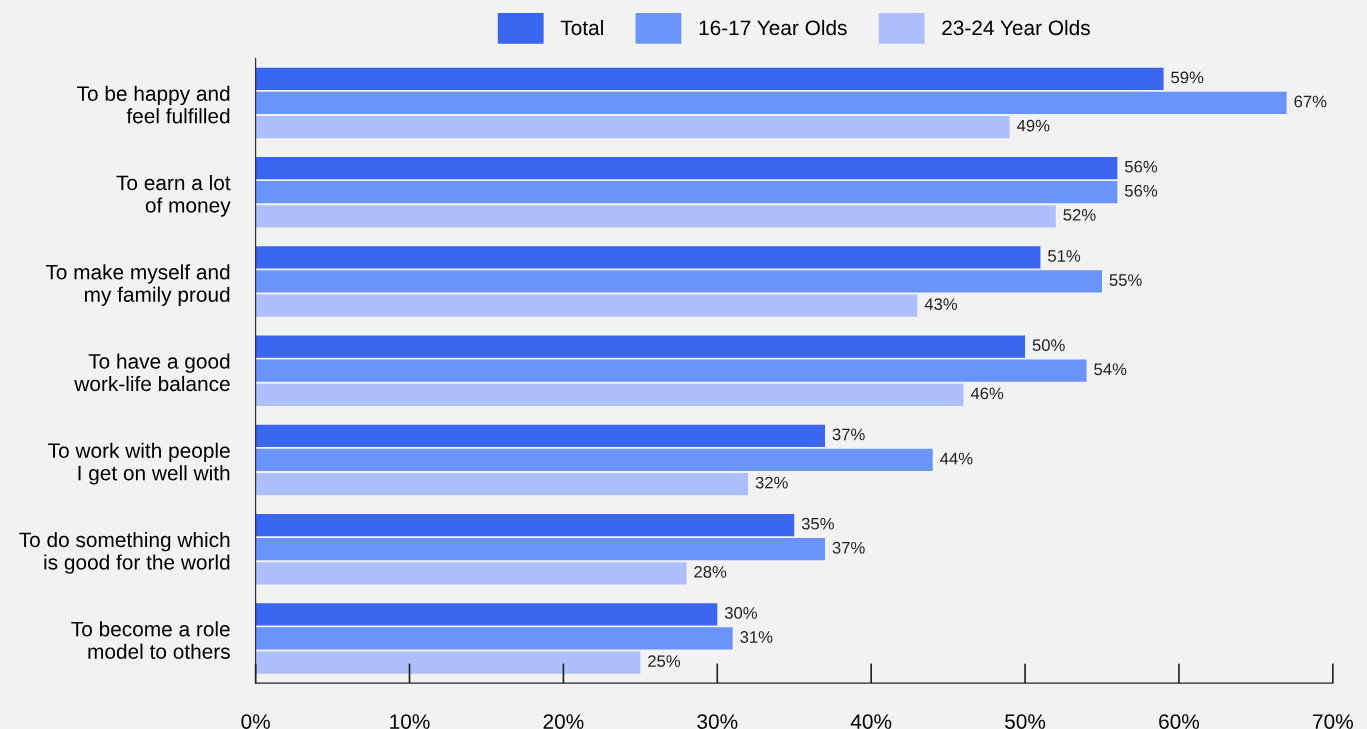 The height and width of the screenshot is (729, 1367). I want to click on data-label: 67%, so click(1310, 101).